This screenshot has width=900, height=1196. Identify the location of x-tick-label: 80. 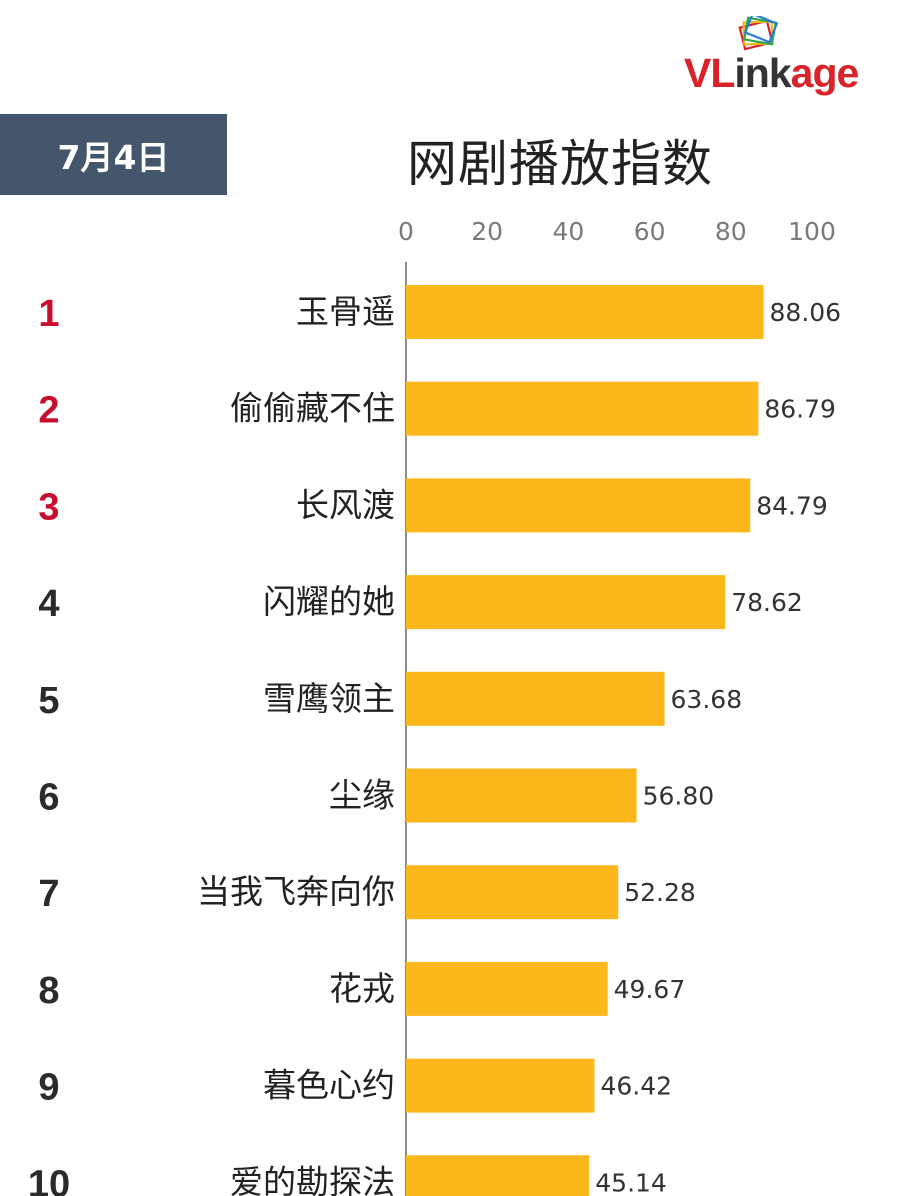
(731, 231).